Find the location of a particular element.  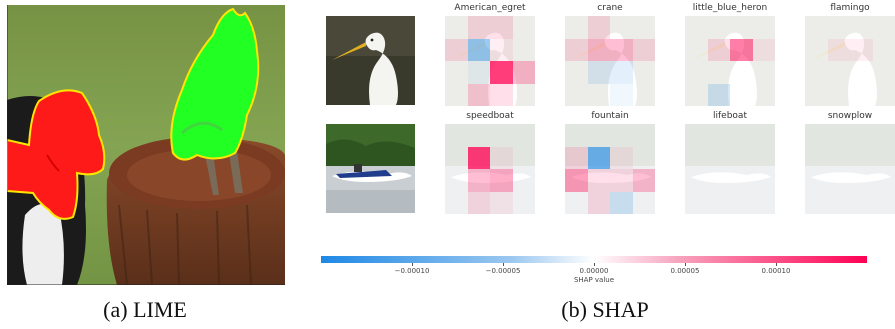

shap-map-crane is located at coordinates (610, 61).